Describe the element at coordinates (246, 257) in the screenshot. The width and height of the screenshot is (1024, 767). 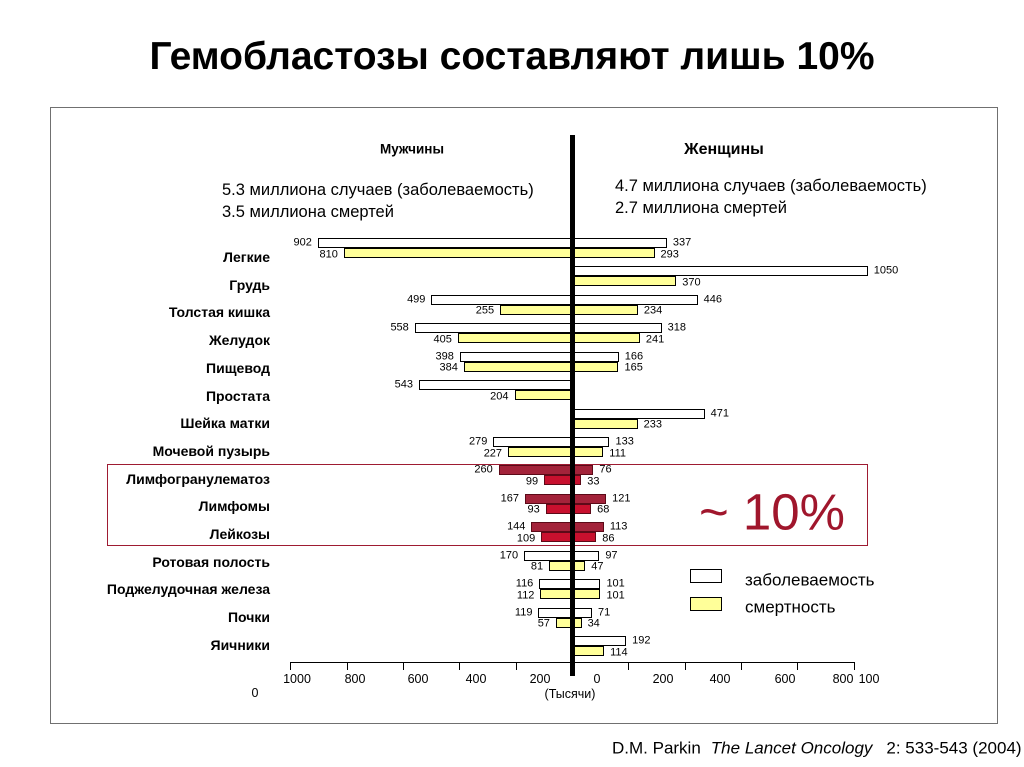
I see `category-label: Легкие` at that location.